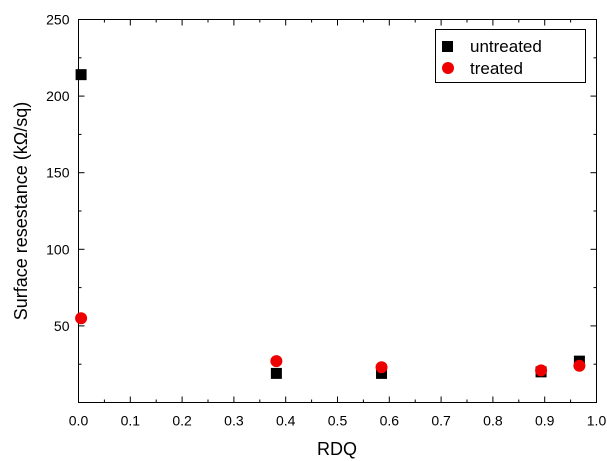  What do you see at coordinates (58, 249) in the screenshot?
I see `y-tick-label: 100` at bounding box center [58, 249].